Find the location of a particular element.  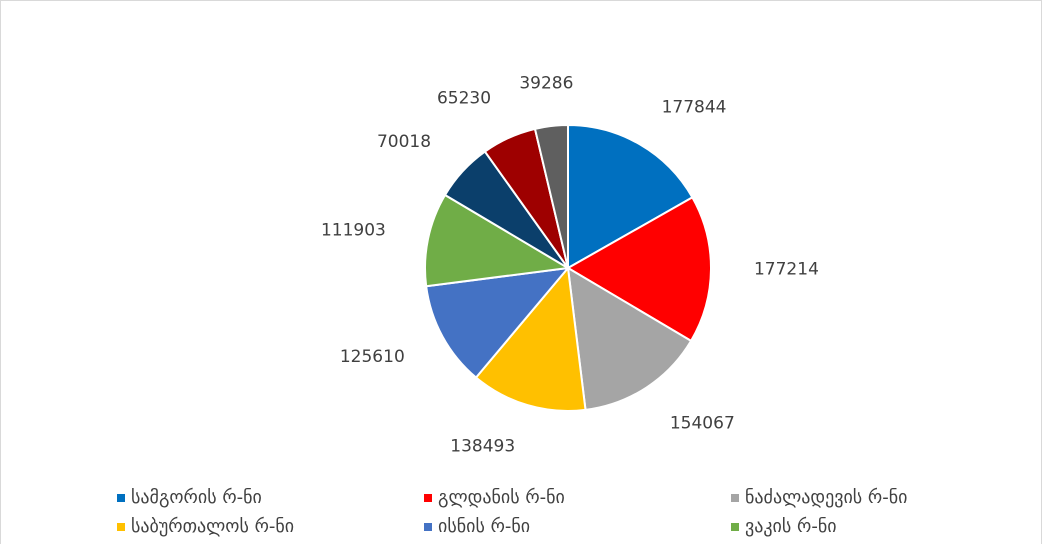

data-label: 138493 is located at coordinates (482, 446).